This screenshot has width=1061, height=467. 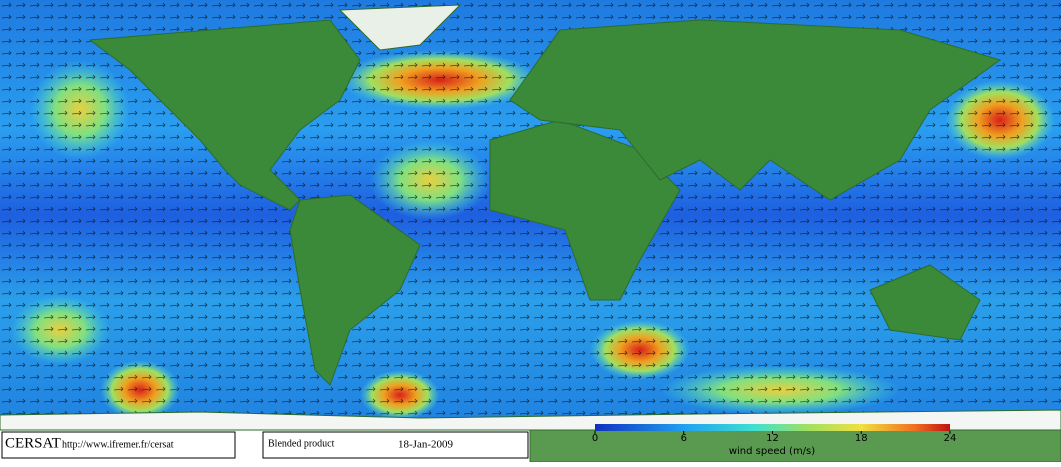 I want to click on colorbar-tick-label: 0, so click(x=595, y=438).